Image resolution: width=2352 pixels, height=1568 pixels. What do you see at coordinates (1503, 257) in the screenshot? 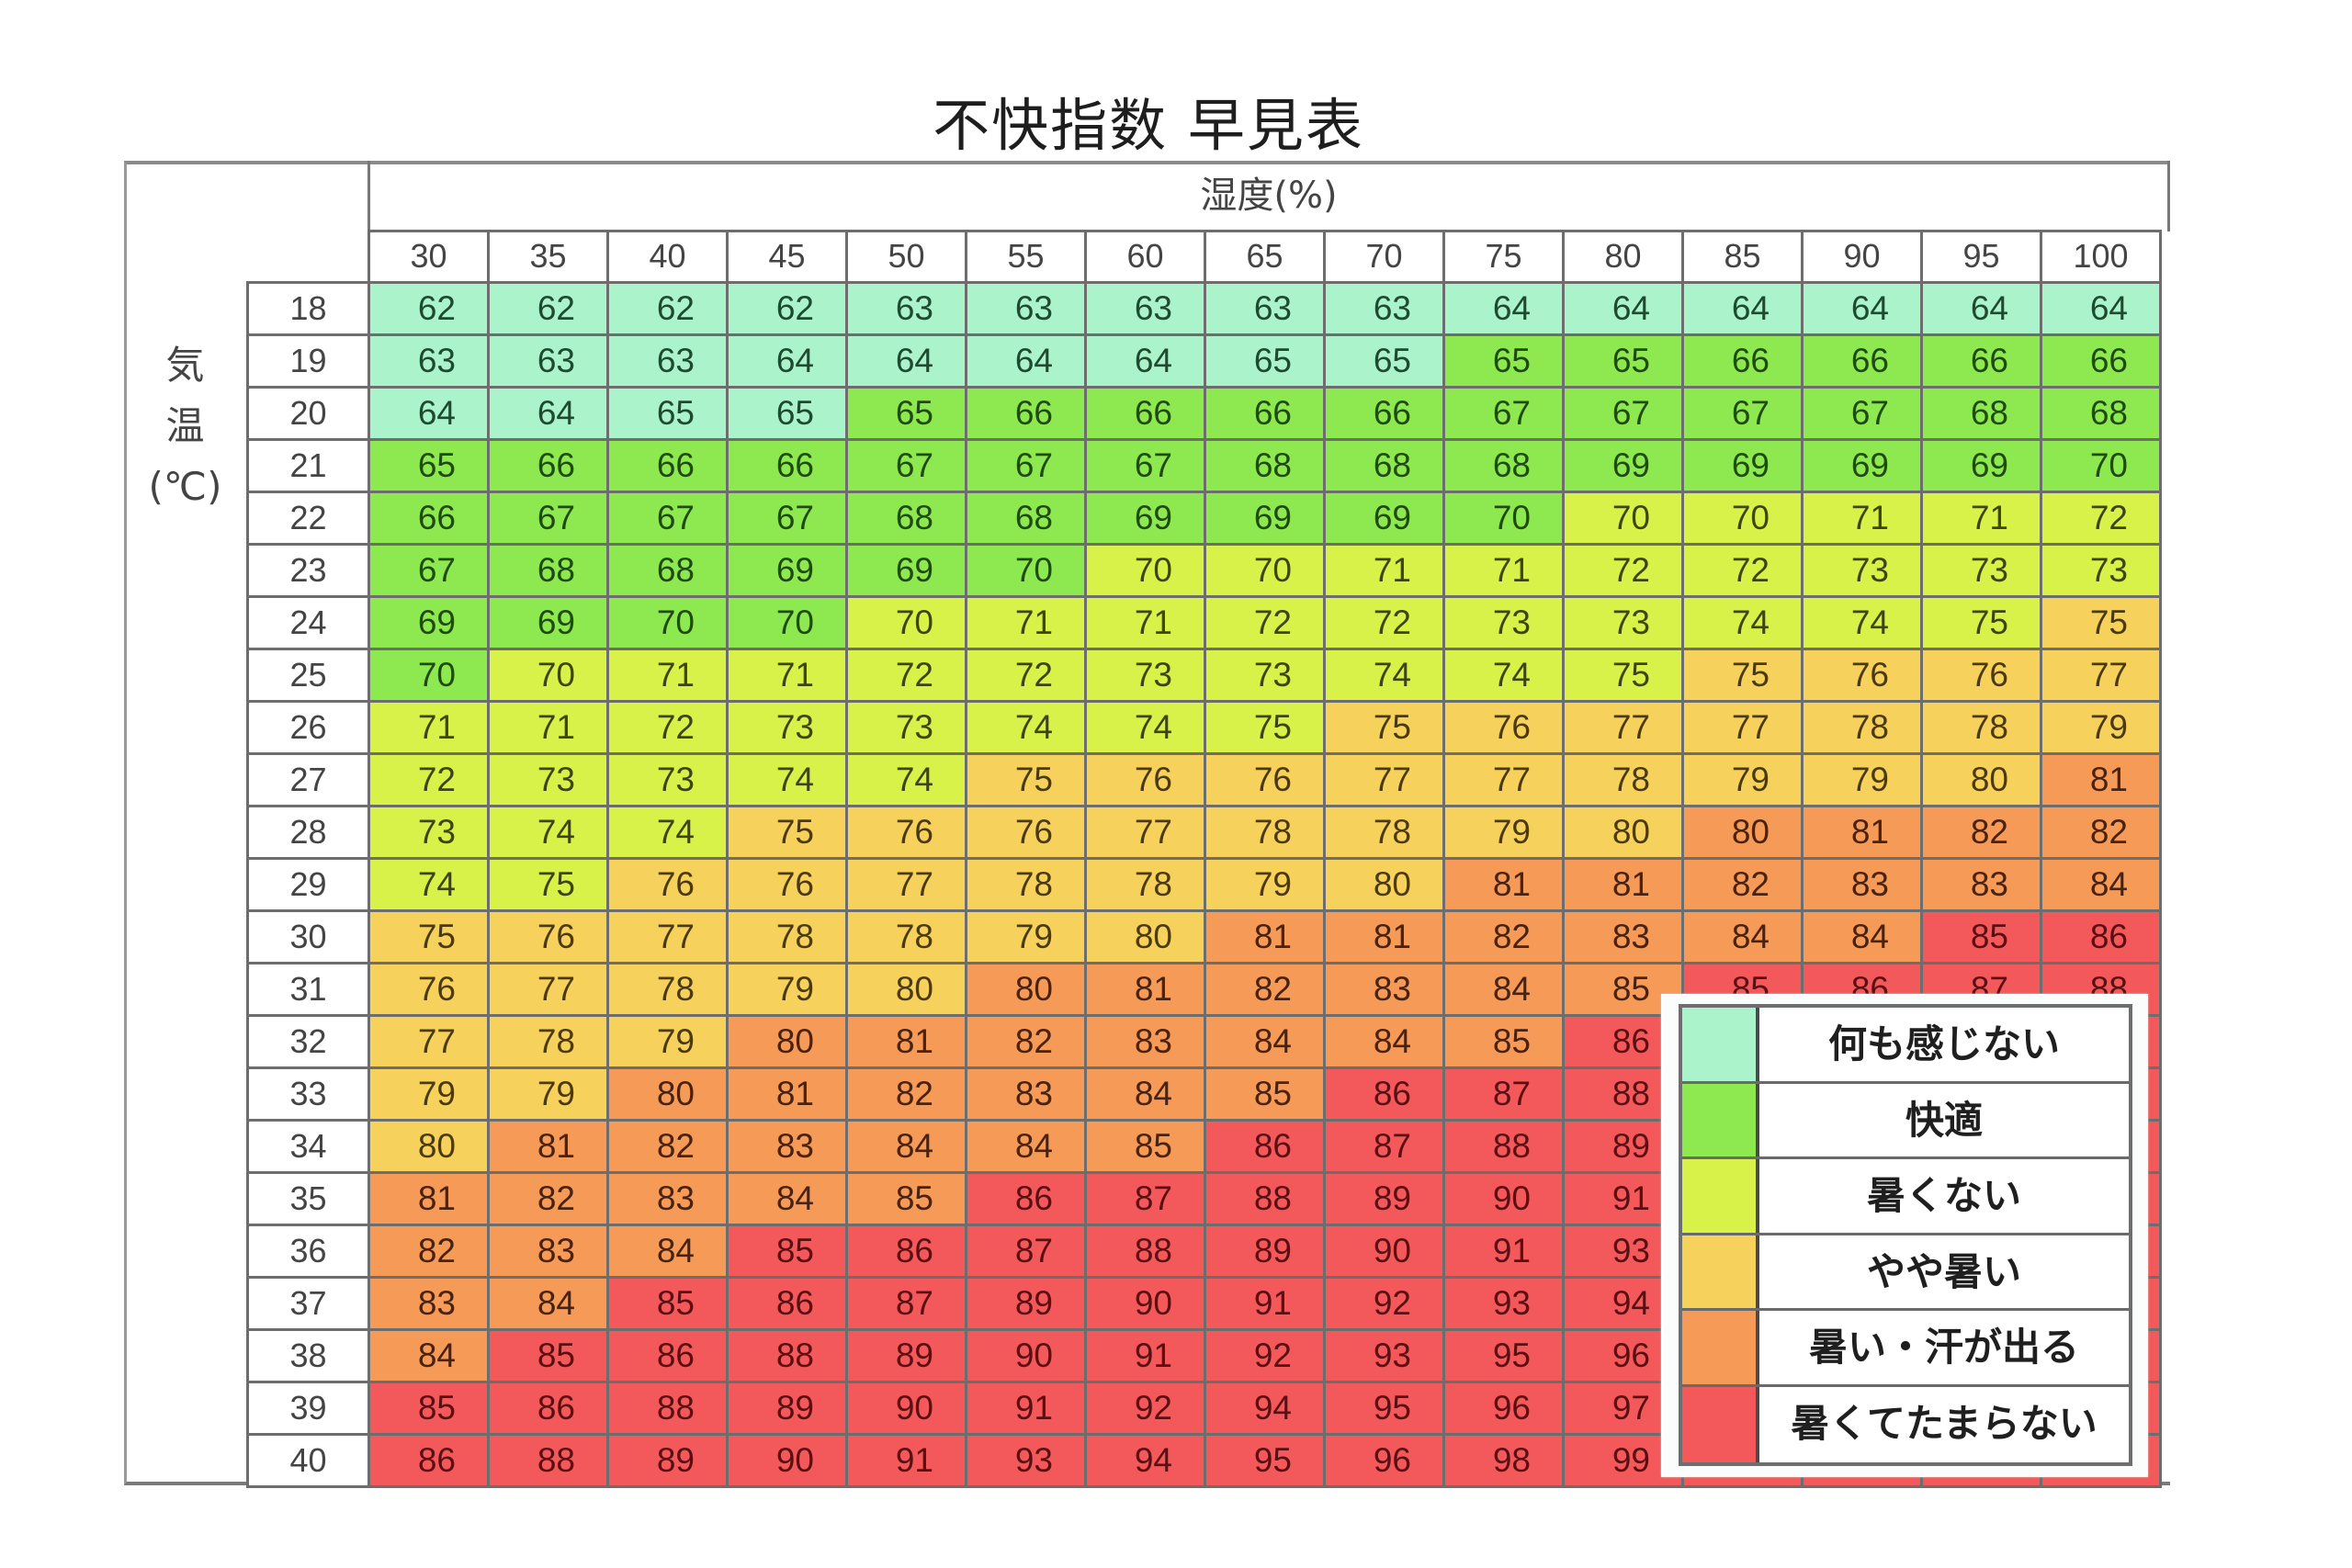
I see `humidity-header-cell: 75` at bounding box center [1503, 257].